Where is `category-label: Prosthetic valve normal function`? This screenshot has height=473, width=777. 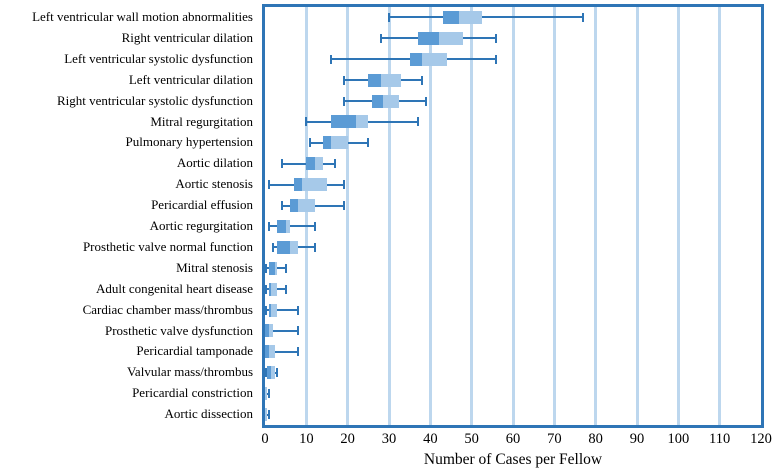
category-label: Prosthetic valve normal function is located at coordinates (167, 246).